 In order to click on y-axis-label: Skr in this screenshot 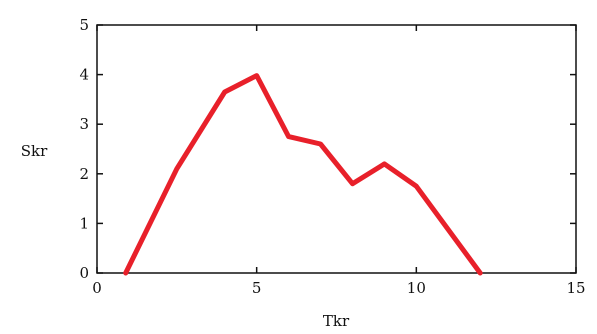, I will do `click(34, 151)`.